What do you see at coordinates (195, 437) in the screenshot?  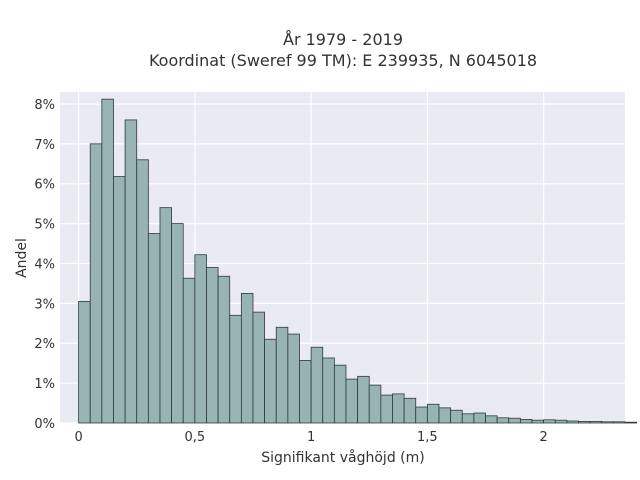 I see `x-tick-label: 0,5` at bounding box center [195, 437].